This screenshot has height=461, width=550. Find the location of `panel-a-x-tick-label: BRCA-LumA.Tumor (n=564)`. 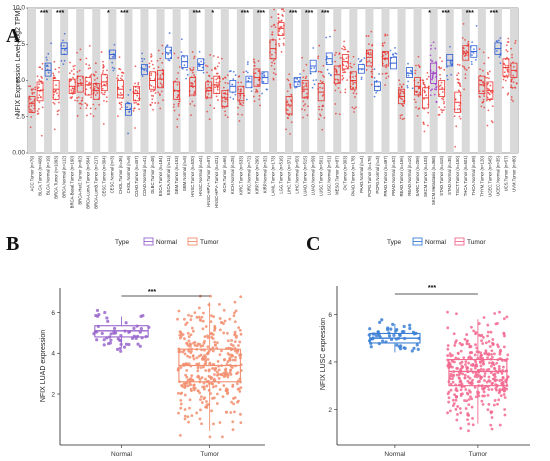

panel-a-x-tick-label: BRCA-LumA.Tumor (n=564) is located at coordinates (88, 181).